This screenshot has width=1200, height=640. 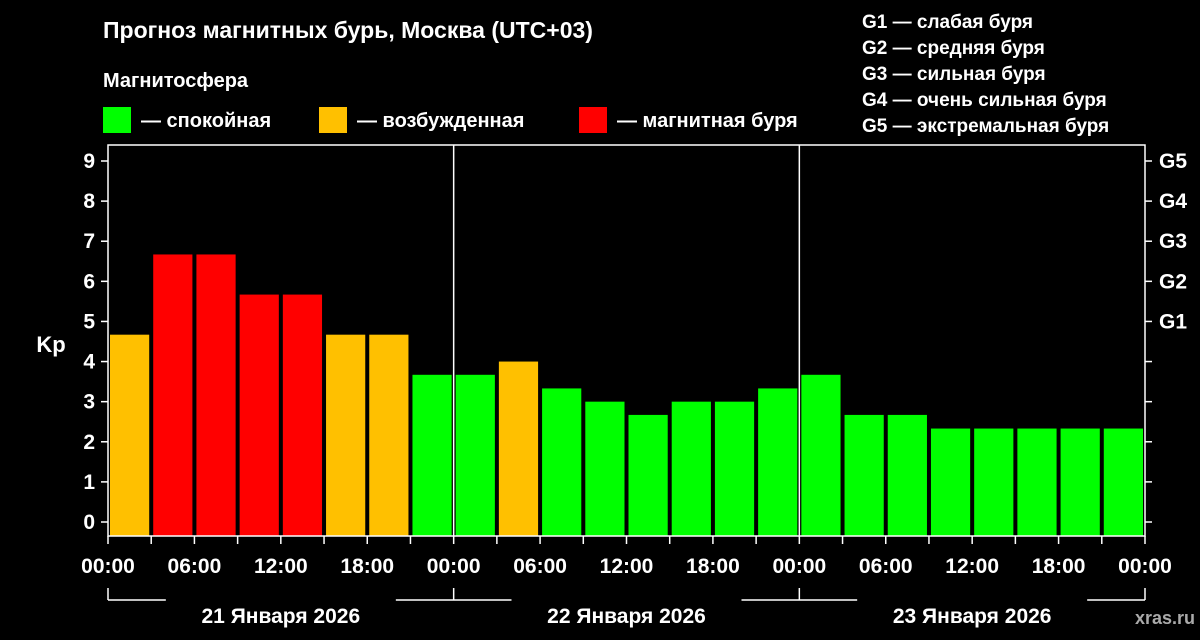 What do you see at coordinates (1059, 566) in the screenshot?
I see `x-tick-label-11: 18:00` at bounding box center [1059, 566].